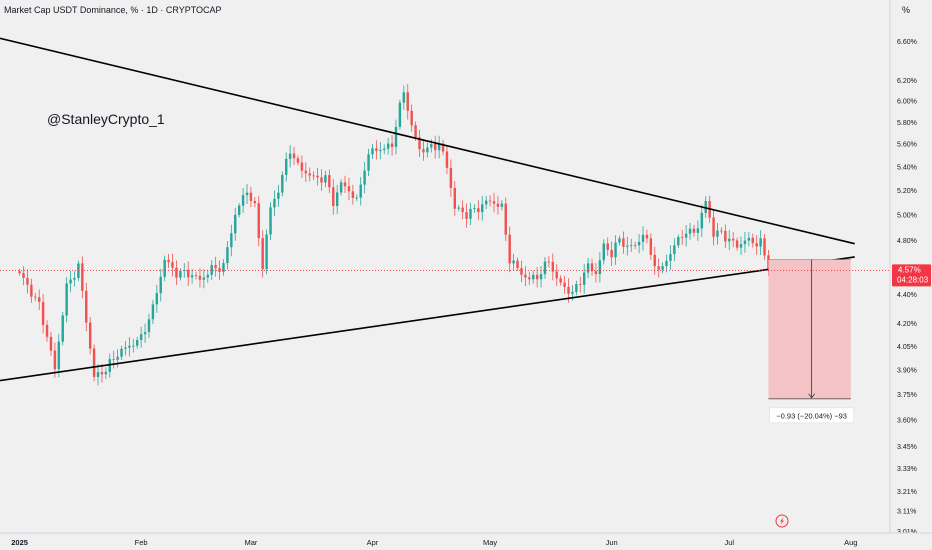 This screenshot has width=932, height=550. I want to click on watermark-text: @StanleyCrypto_1, so click(106, 119).